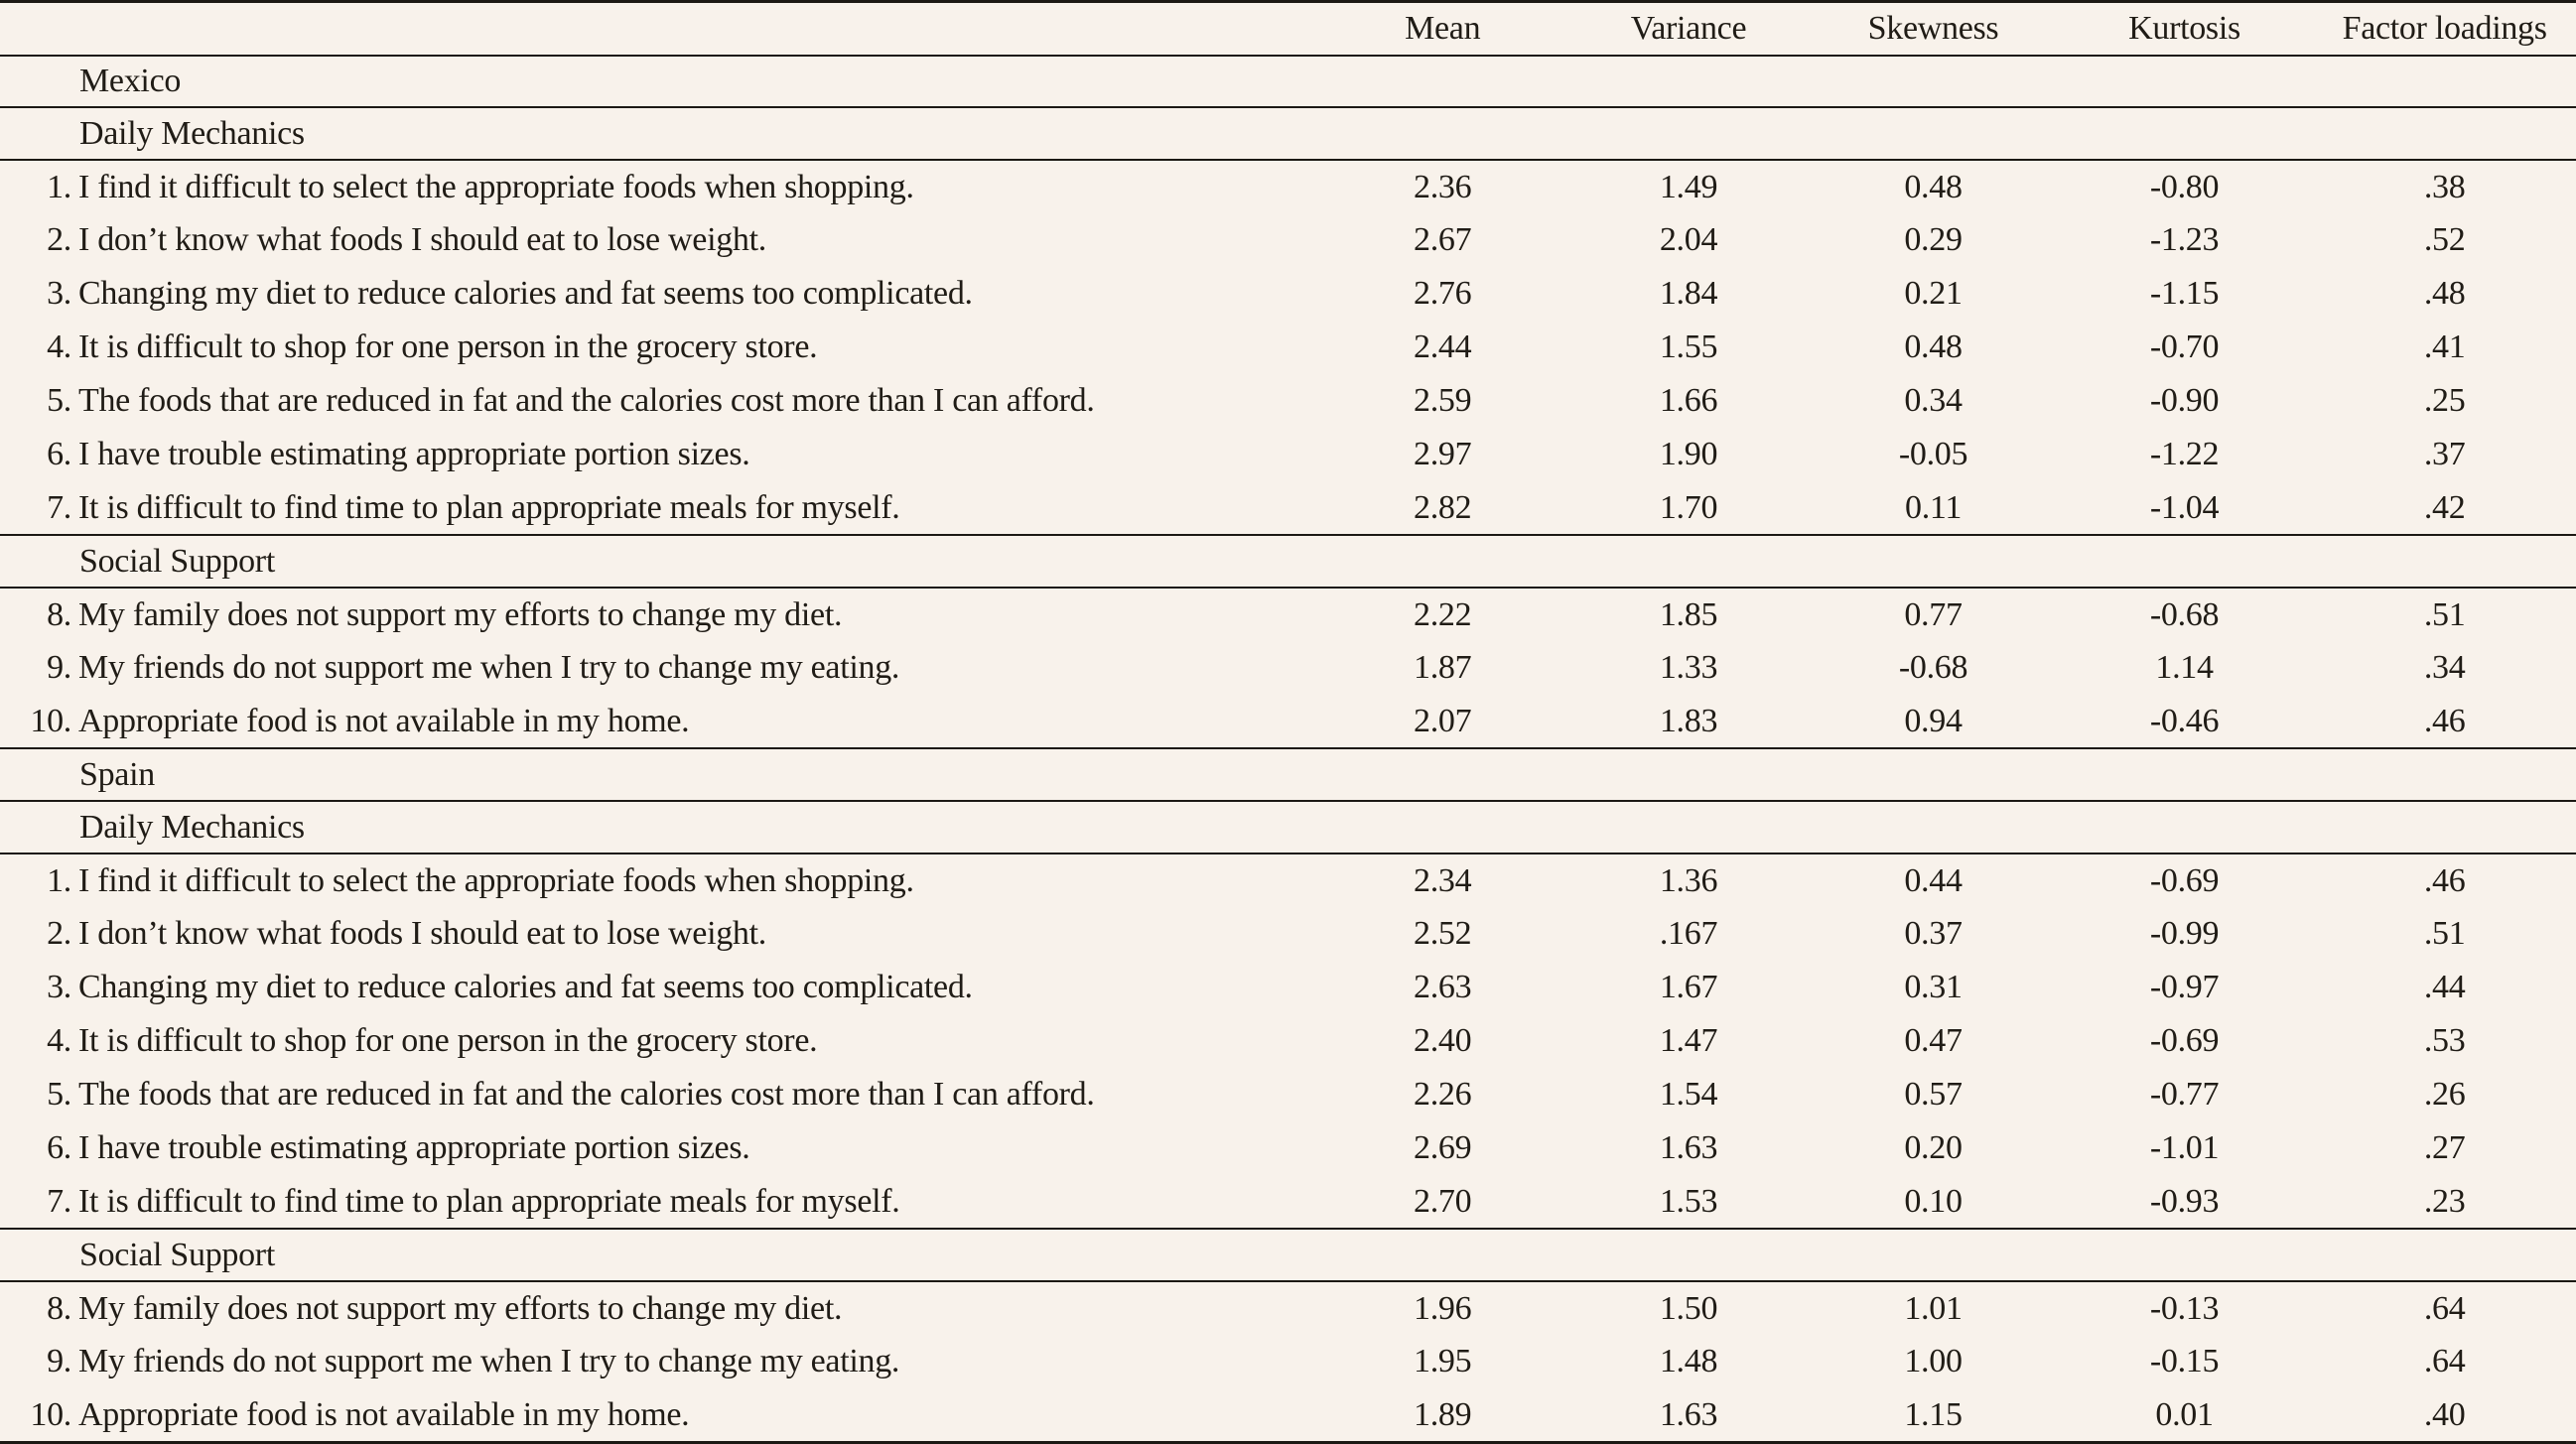 Image resolution: width=2576 pixels, height=1444 pixels. Describe the element at coordinates (1934, 1148) in the screenshot. I see `skewness-cell: 0.20` at that location.